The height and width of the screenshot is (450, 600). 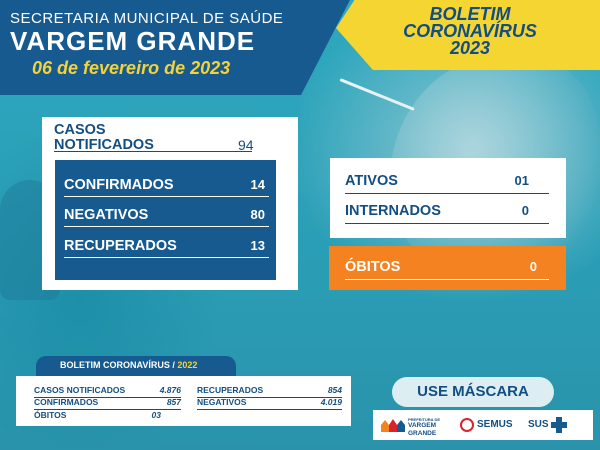 I want to click on row-2022-confirmados: CONFIRMADOS 857, so click(x=107, y=403).